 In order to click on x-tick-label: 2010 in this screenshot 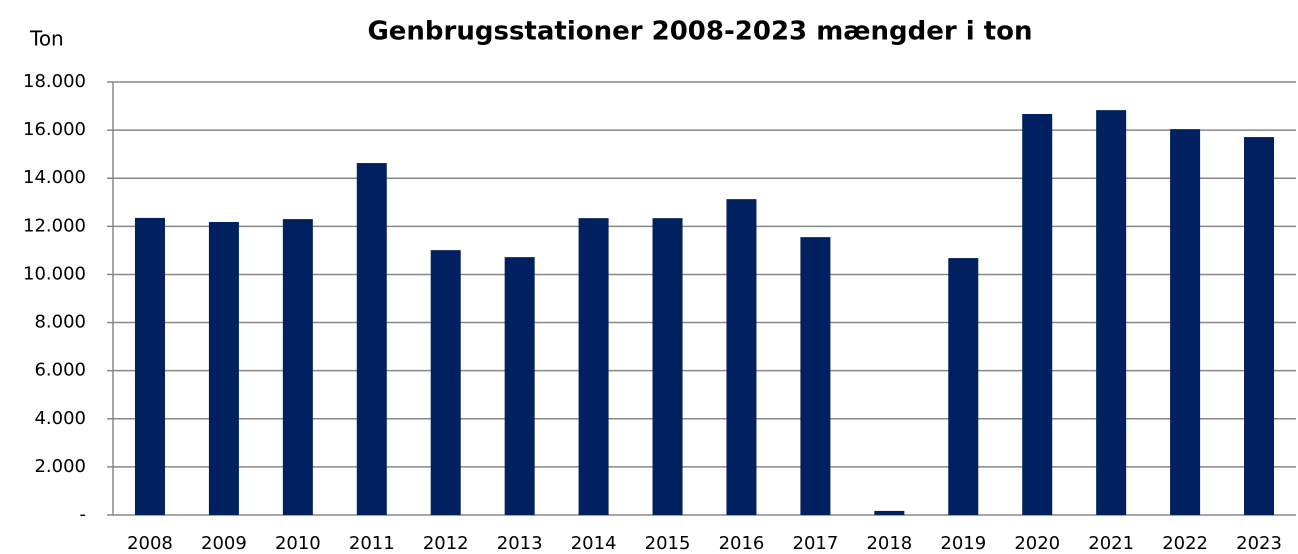, I will do `click(298, 543)`.